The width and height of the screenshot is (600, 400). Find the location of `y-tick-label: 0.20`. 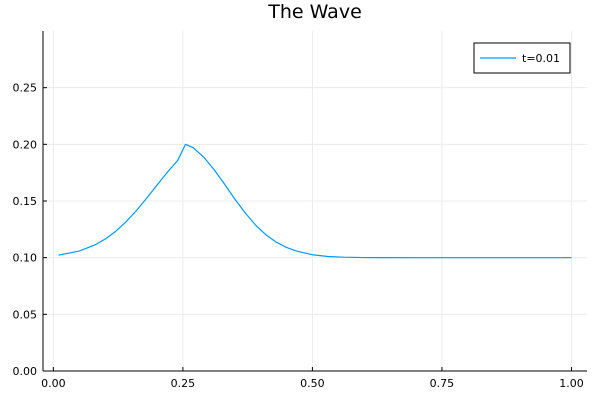

y-tick-label: 0.20 is located at coordinates (25, 144).